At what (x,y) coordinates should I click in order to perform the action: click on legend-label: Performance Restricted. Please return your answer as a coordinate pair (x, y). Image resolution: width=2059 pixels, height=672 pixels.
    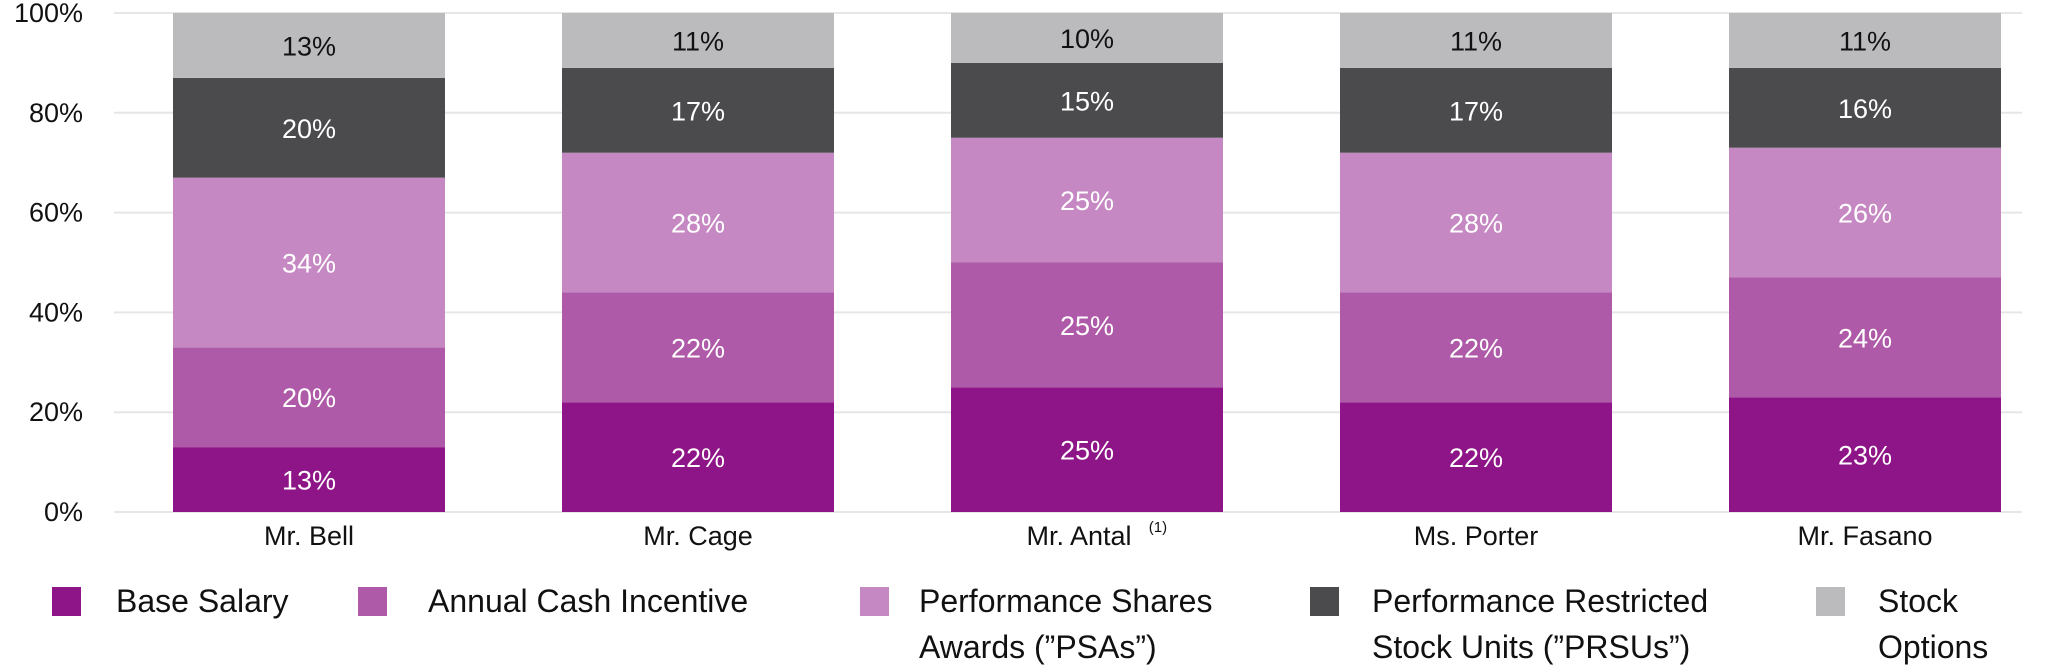
    Looking at the image, I should click on (1540, 601).